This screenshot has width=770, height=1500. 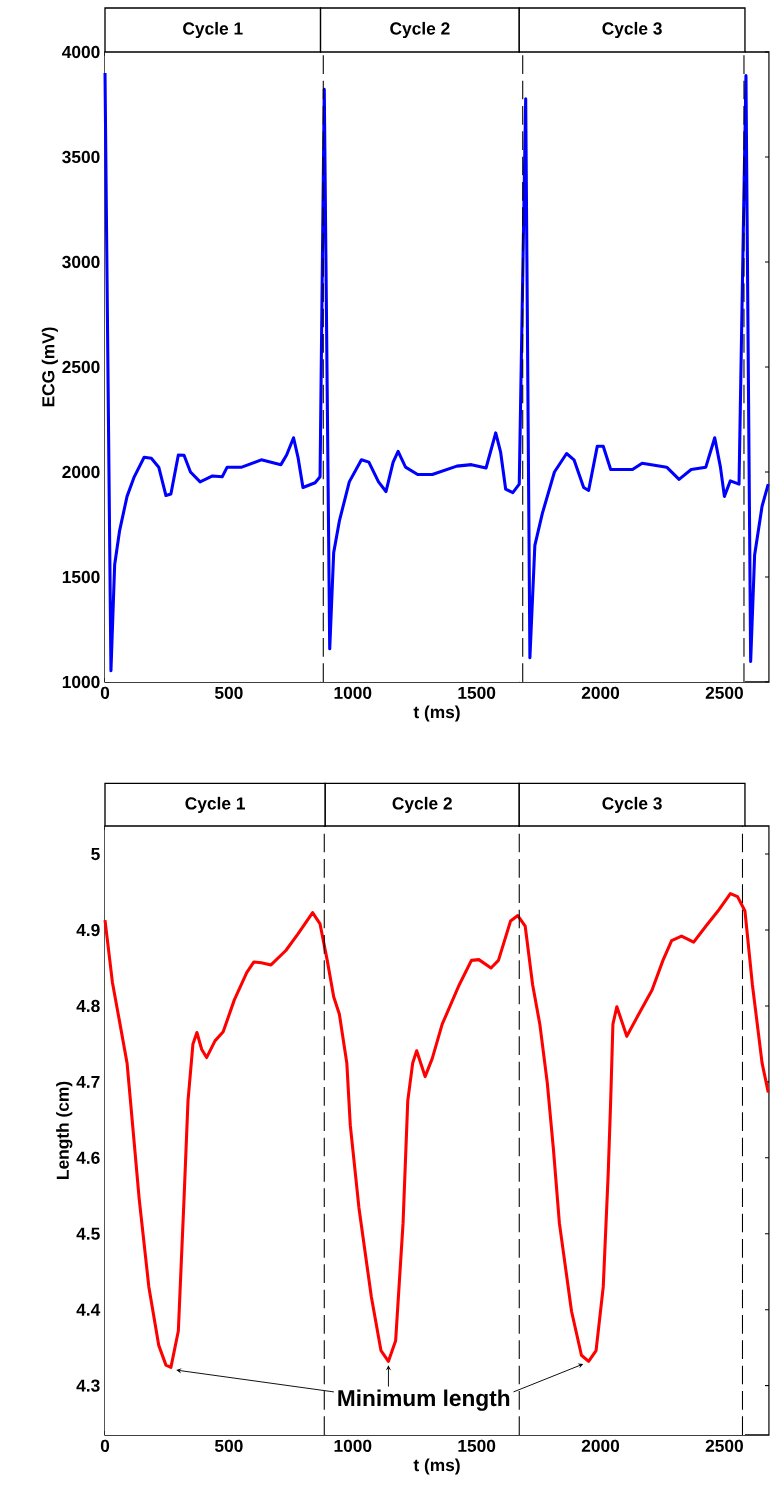 What do you see at coordinates (88, 1385) in the screenshot?
I see `y-tick-label: 4.3` at bounding box center [88, 1385].